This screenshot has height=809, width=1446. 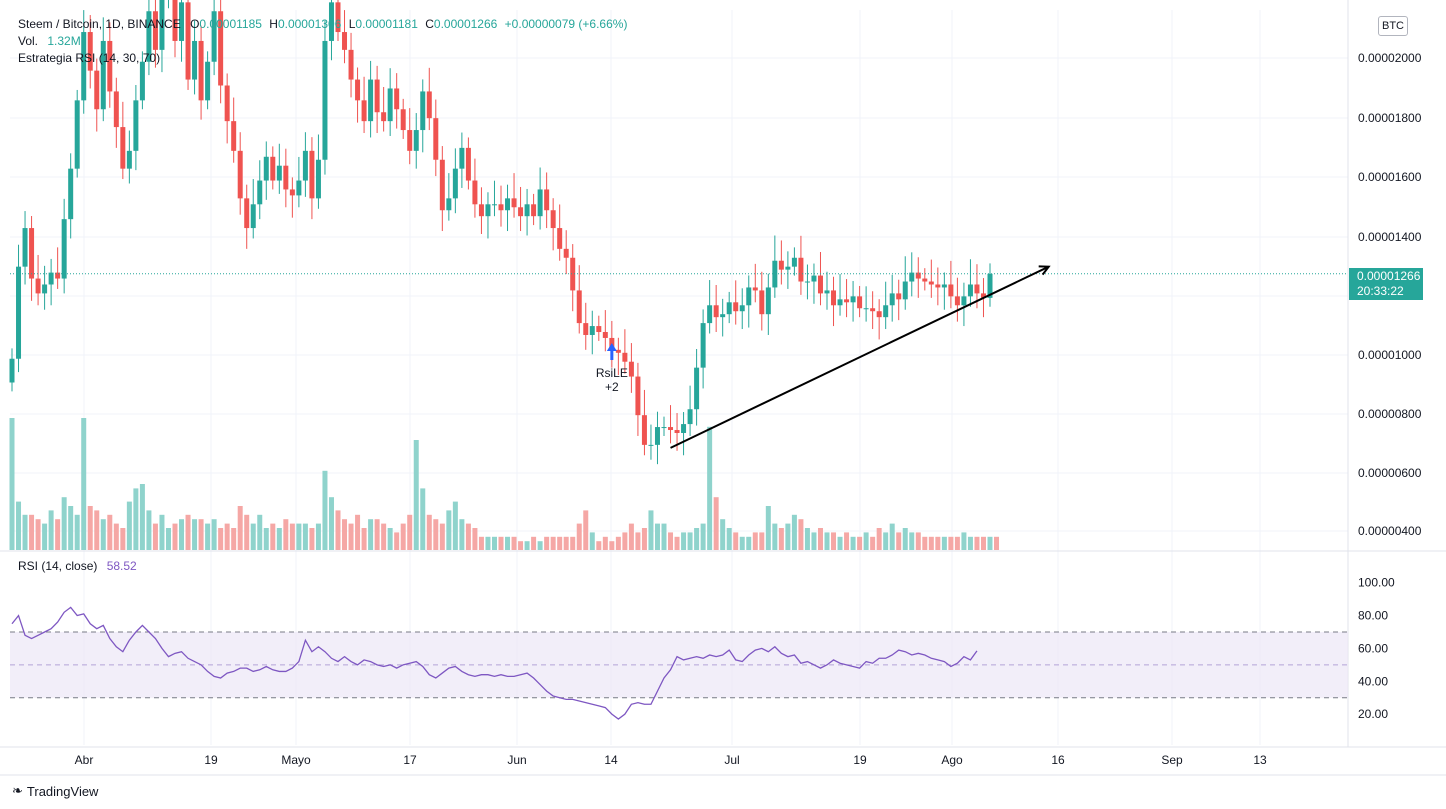 What do you see at coordinates (195, 24) in the screenshot?
I see `legend-o-label: O` at bounding box center [195, 24].